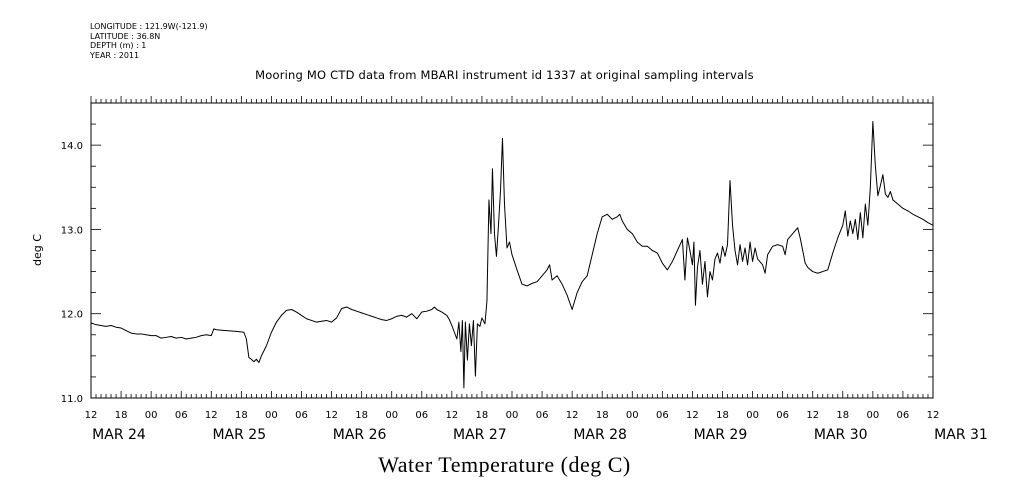 This screenshot has width=1009, height=504. What do you see at coordinates (37, 250) in the screenshot?
I see `y-axis-label: deg C` at bounding box center [37, 250].